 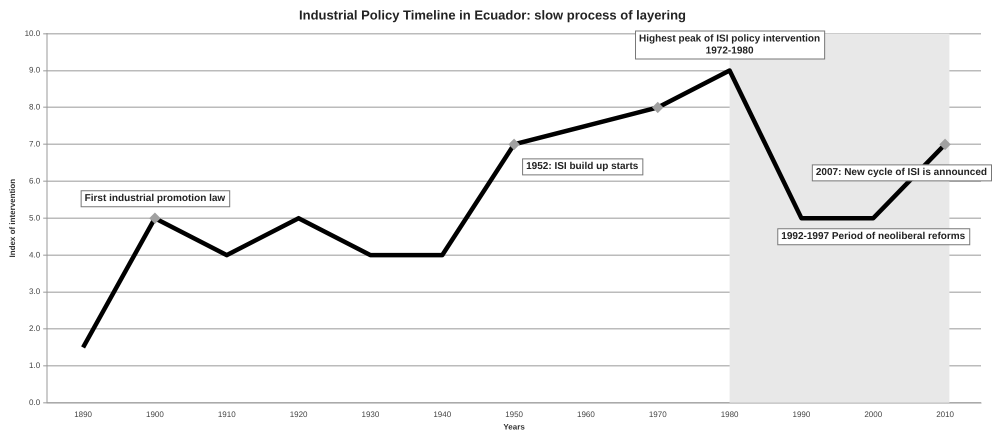 What do you see at coordinates (35, 181) in the screenshot?
I see `y-tick-label: 6.0` at bounding box center [35, 181].